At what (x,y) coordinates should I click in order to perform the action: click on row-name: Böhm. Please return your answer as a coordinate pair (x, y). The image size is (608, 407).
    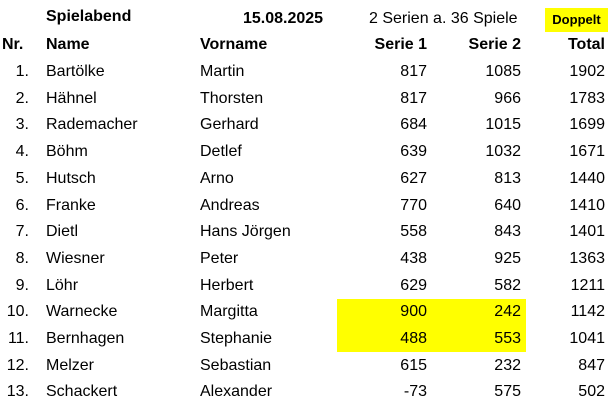
    Looking at the image, I should click on (67, 152).